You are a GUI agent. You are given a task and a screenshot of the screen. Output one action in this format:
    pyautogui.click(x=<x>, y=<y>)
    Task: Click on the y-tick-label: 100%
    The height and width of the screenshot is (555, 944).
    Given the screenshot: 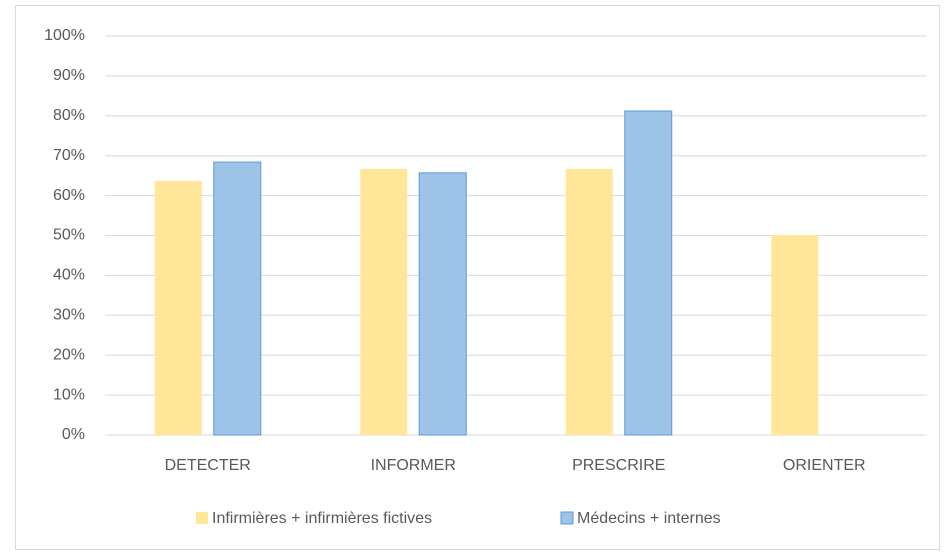 What is the action you would take?
    pyautogui.click(x=64, y=35)
    